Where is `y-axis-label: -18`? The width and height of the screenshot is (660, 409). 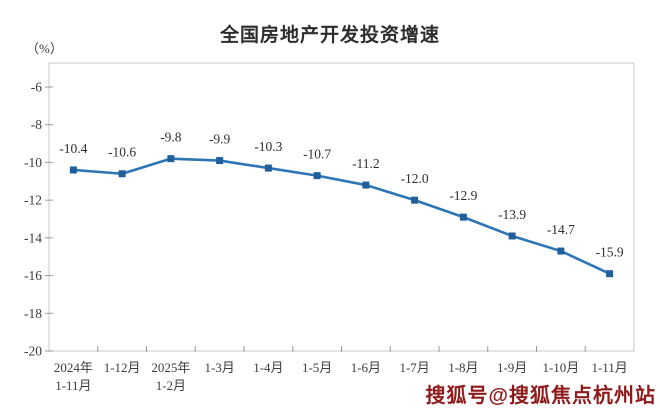
y-axis-label: -18 is located at coordinates (33, 313).